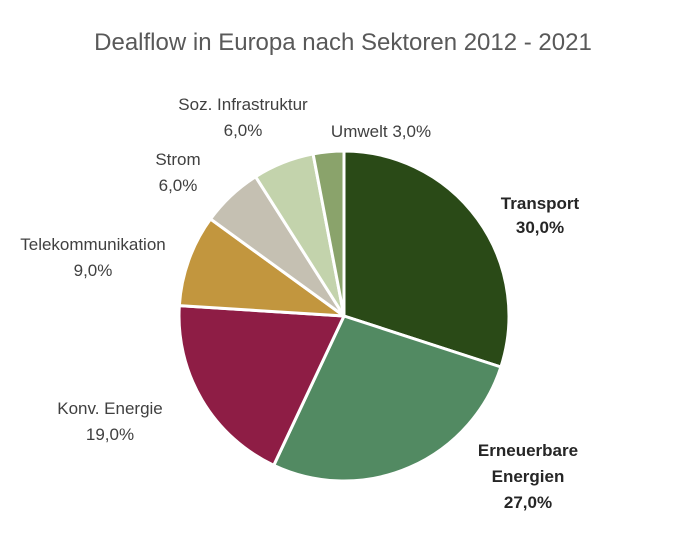  What do you see at coordinates (528, 476) in the screenshot?
I see `slice-label-erneuerbare-energien: Erneuerbare Energien 27,0%` at bounding box center [528, 476].